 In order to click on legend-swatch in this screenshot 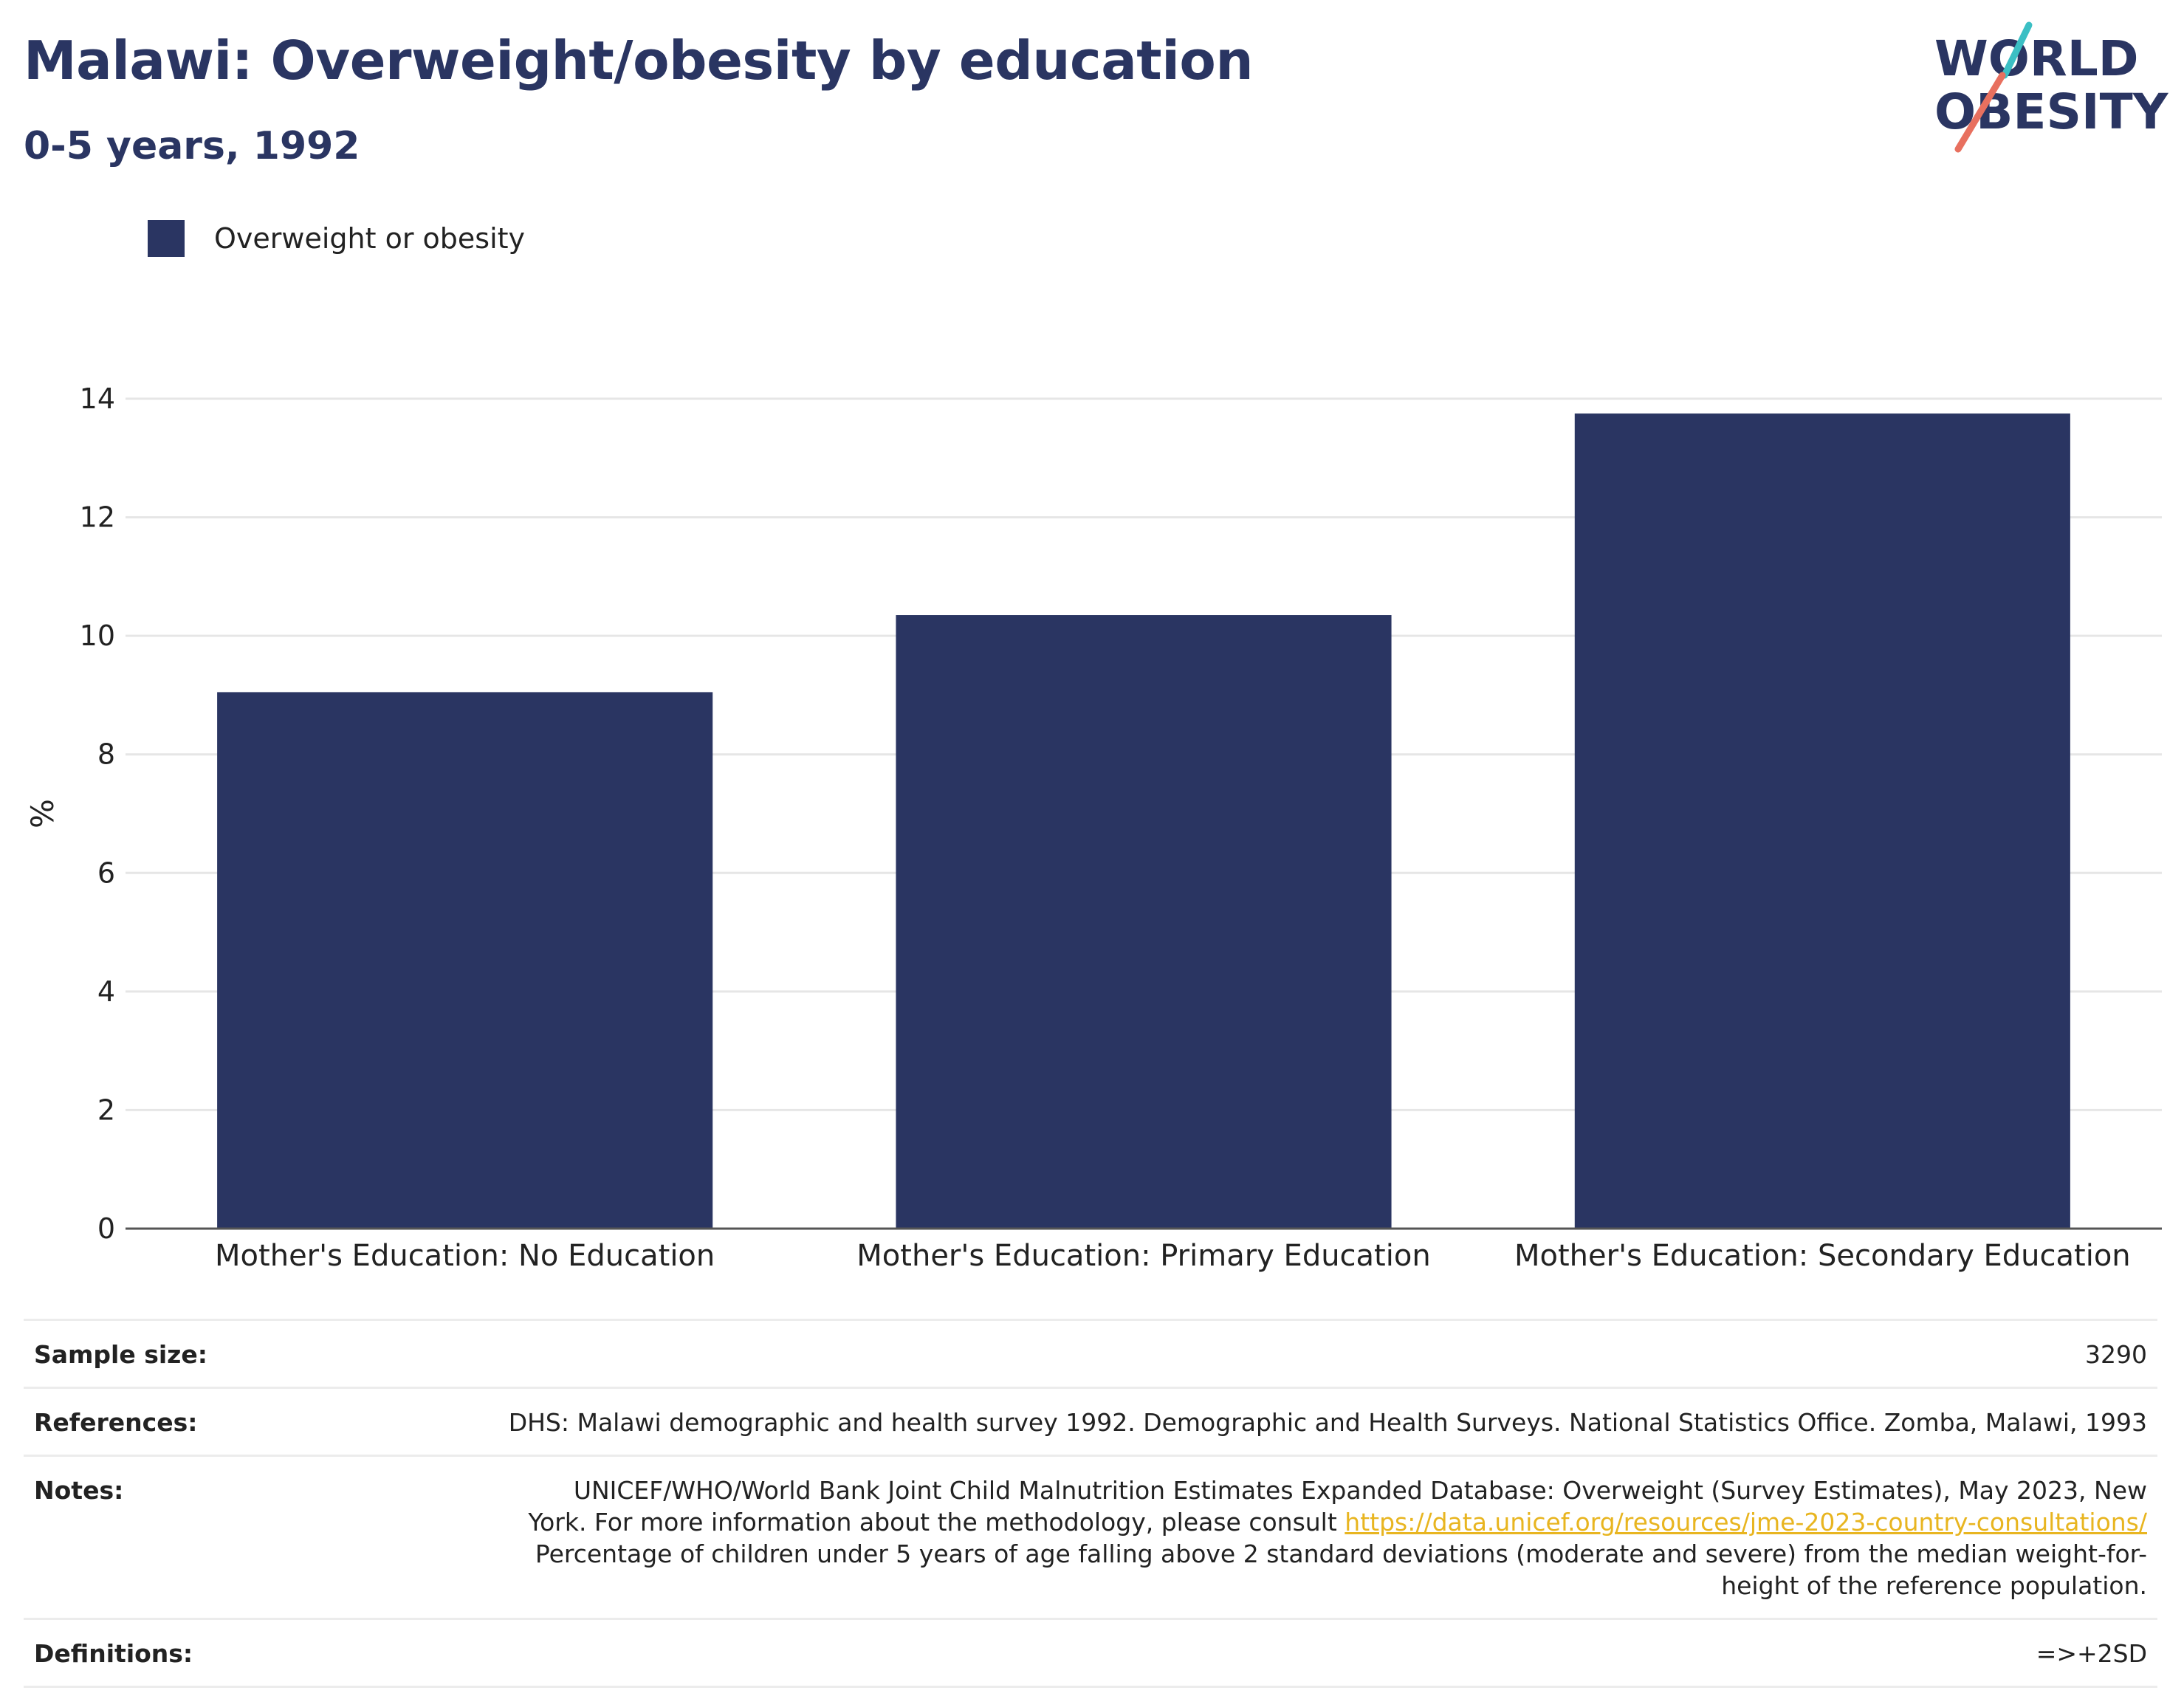, I will do `click(167, 238)`.